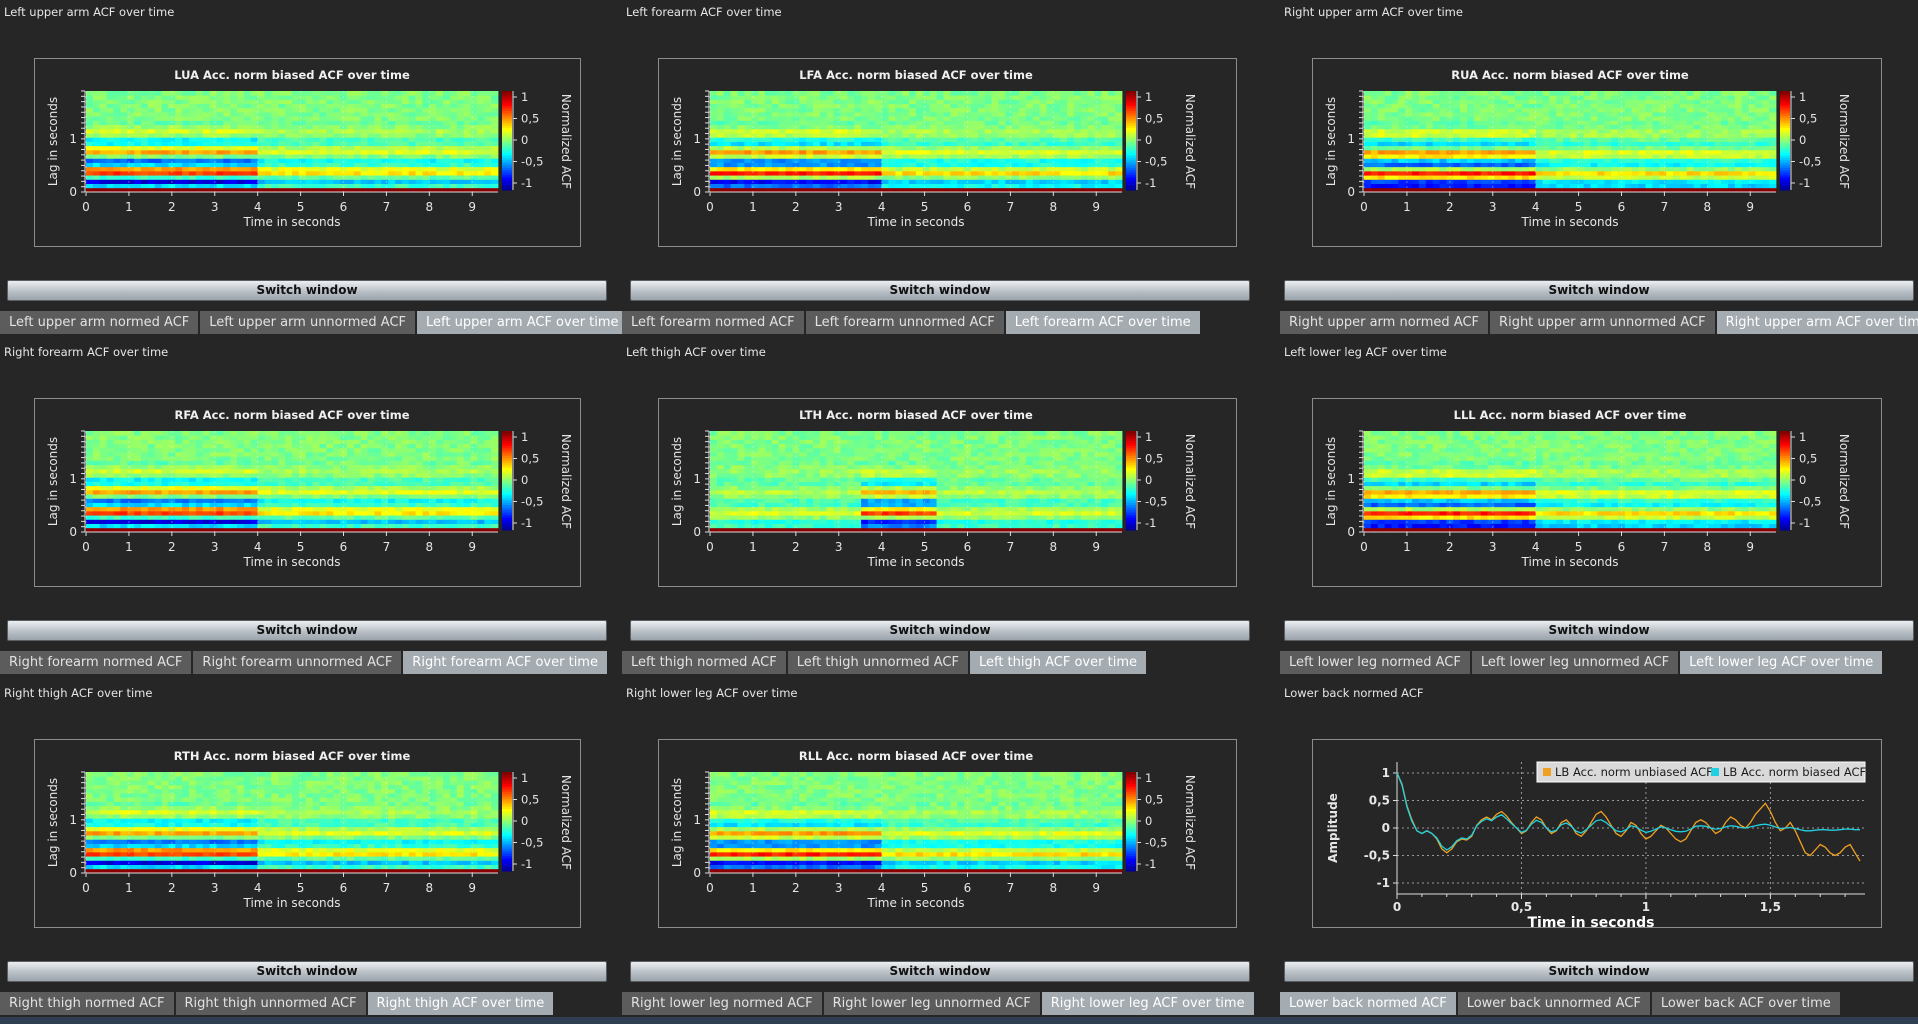 Image resolution: width=1918 pixels, height=1024 pixels. Describe the element at coordinates (99, 322) in the screenshot. I see `tab-normed: Left upper arm normed ACF` at that location.